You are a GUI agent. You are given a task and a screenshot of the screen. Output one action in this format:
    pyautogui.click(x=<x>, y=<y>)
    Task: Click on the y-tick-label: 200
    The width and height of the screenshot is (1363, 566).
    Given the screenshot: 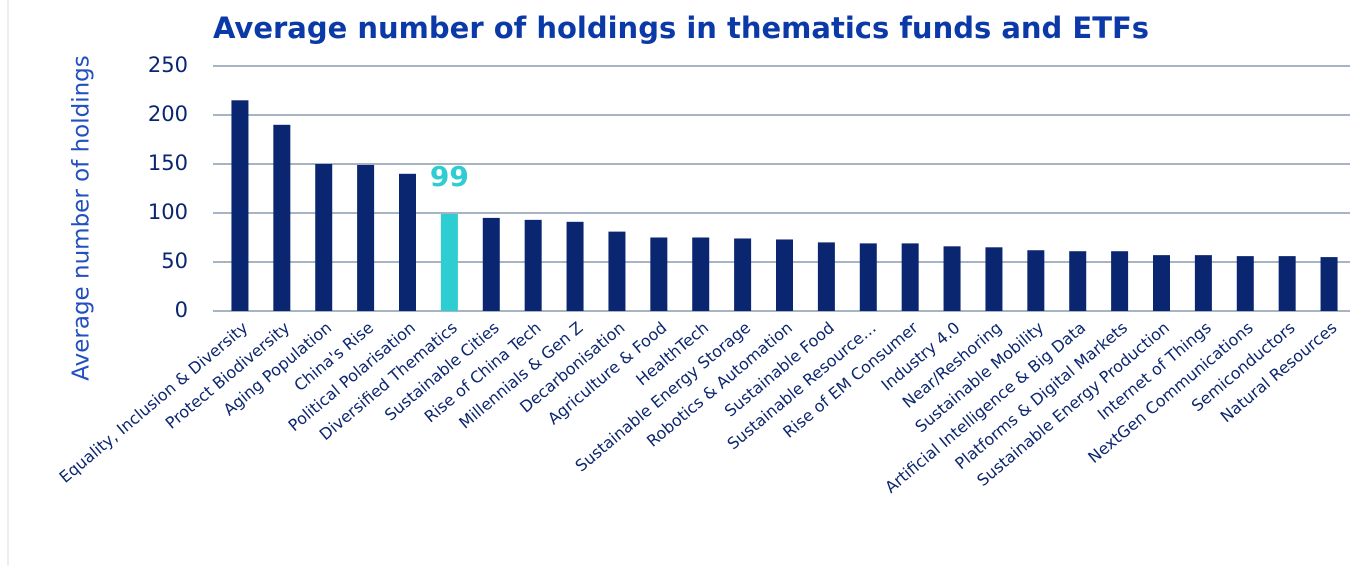 What is the action you would take?
    pyautogui.click(x=168, y=114)
    